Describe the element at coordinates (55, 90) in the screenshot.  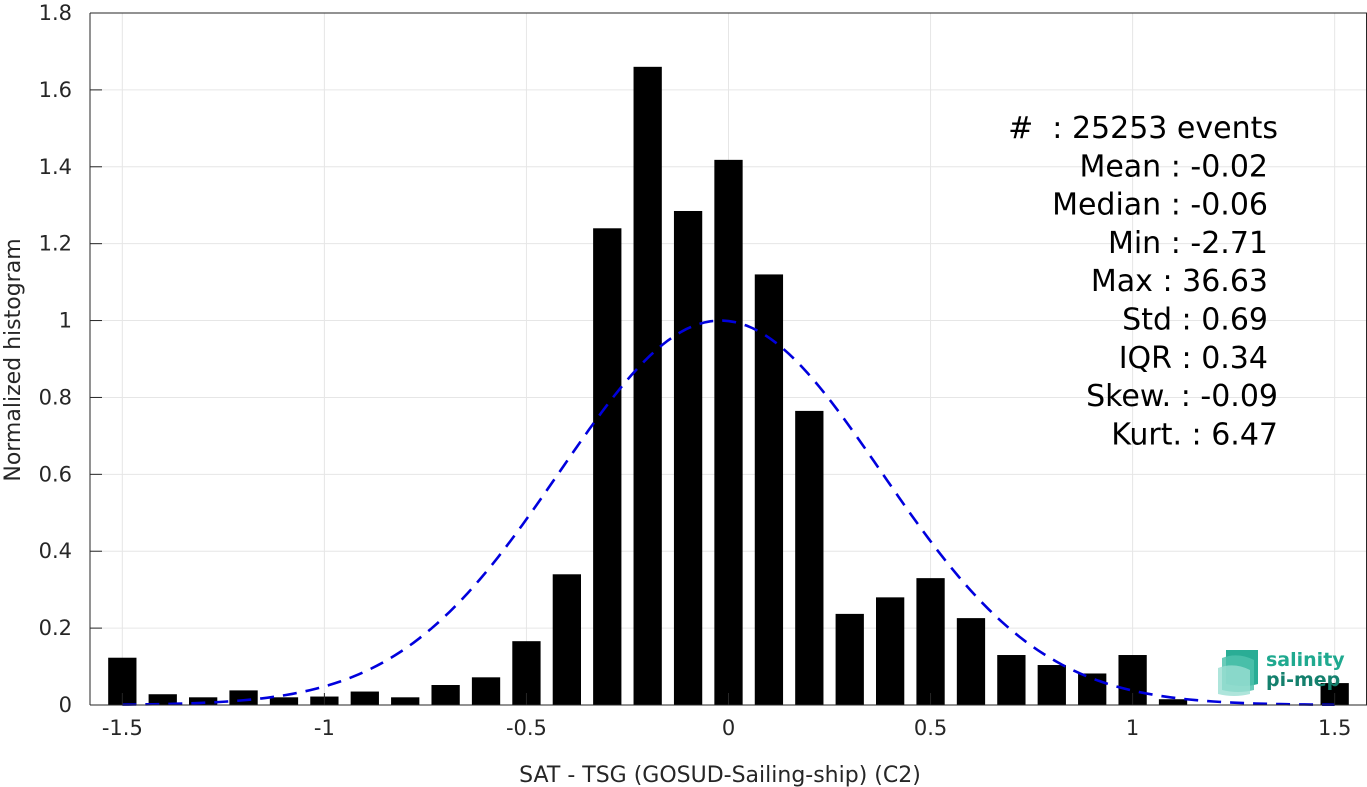
I see `y-tick-label: 1.6` at that location.